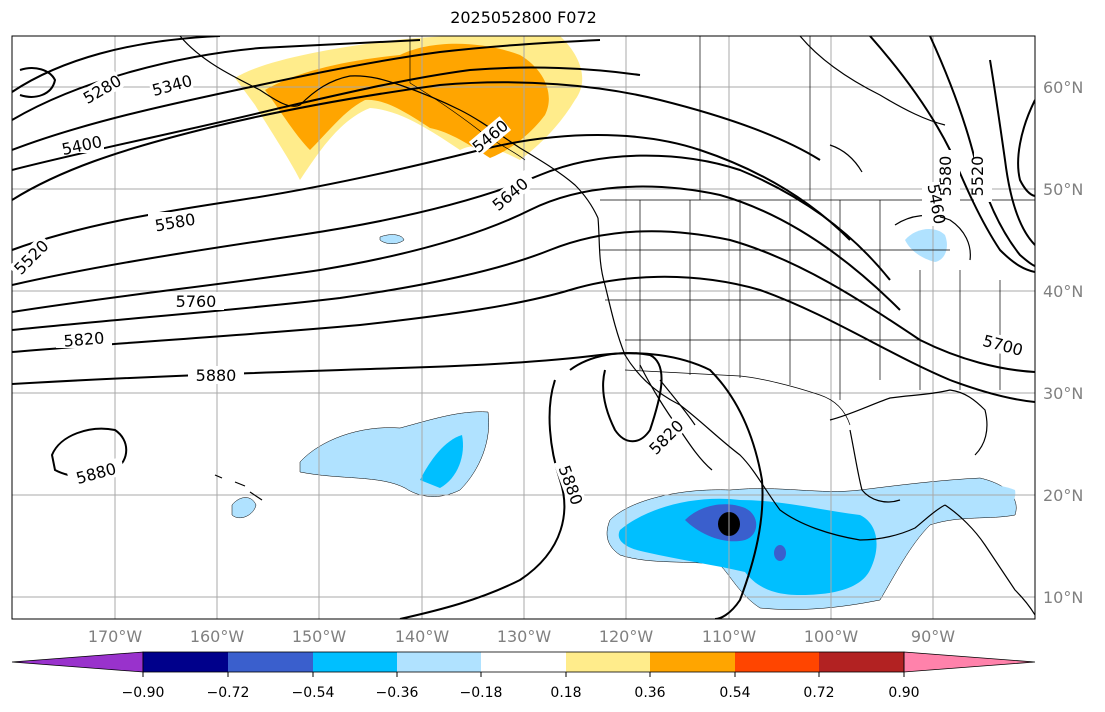  What do you see at coordinates (1063, 189) in the screenshot?
I see `lat-label: 50°N` at bounding box center [1063, 189].